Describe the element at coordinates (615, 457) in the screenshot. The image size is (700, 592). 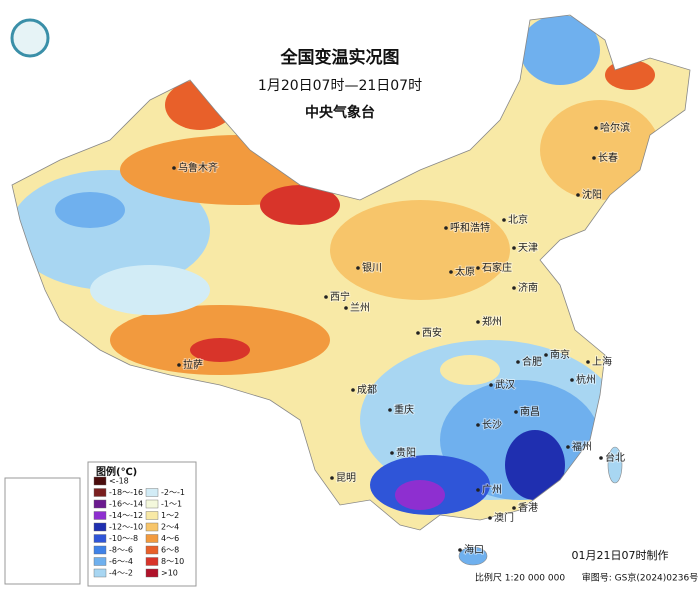
I see `city-label: 台北` at that location.